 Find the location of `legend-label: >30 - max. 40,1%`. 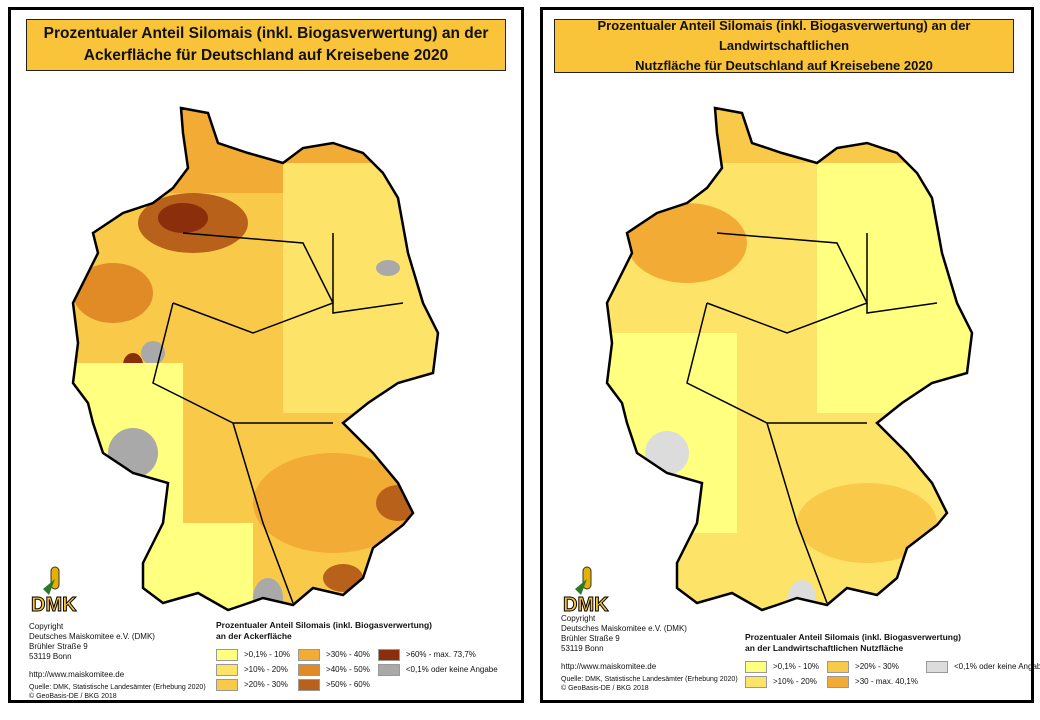

legend-label: >30 - max. 40,1% is located at coordinates (886, 681).